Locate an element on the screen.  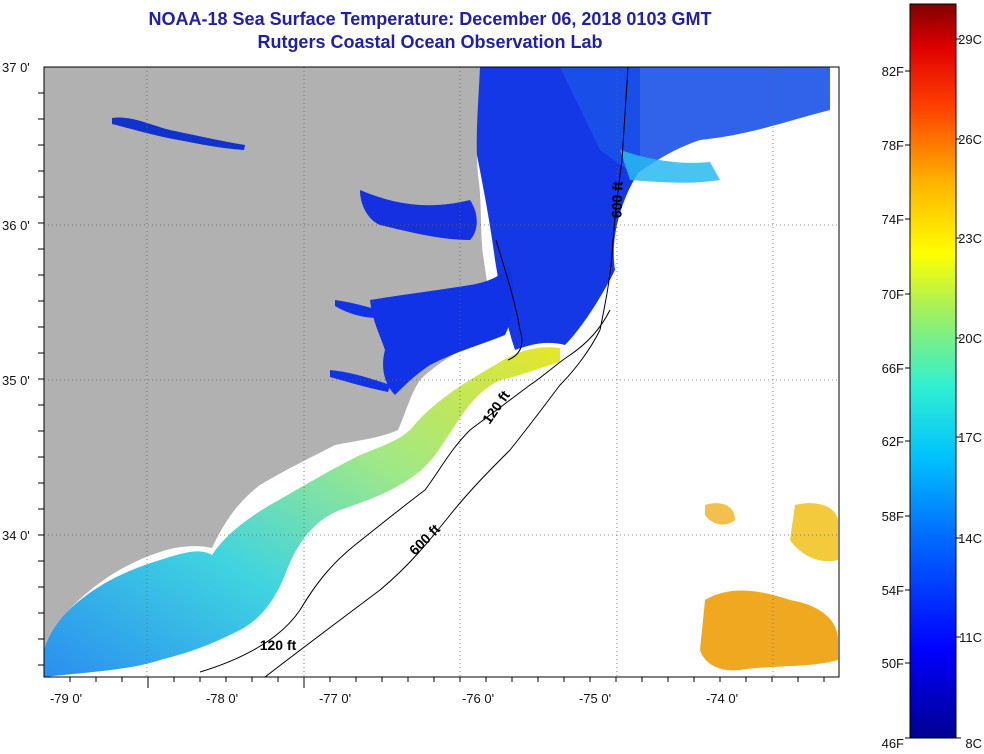
sst-warm-patch-e is located at coordinates (814, 532).